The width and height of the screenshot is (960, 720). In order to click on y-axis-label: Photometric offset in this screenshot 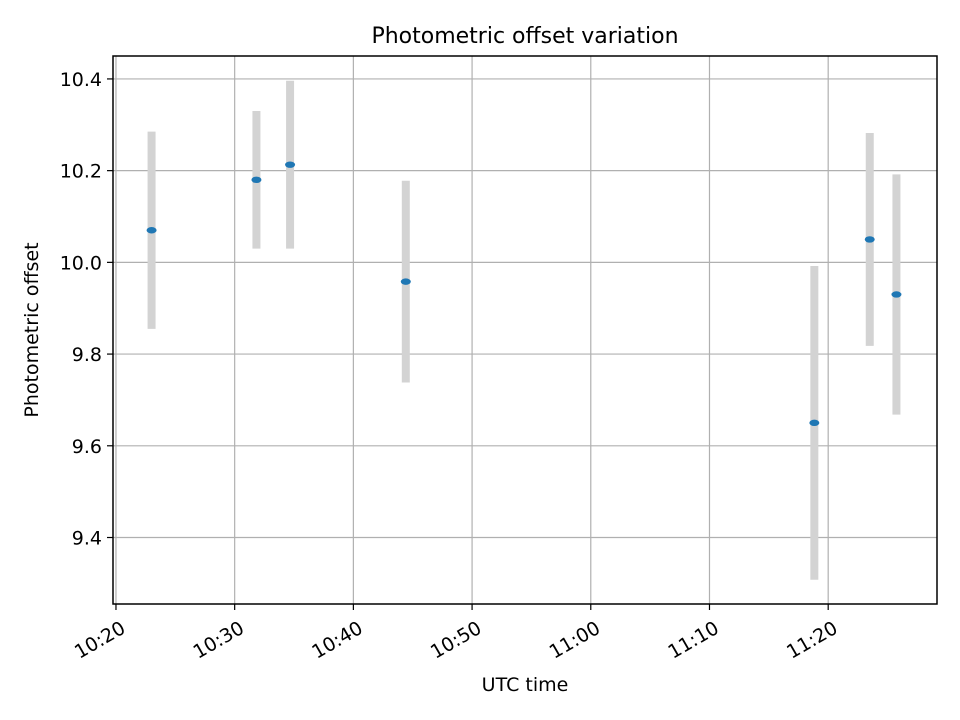, I will do `click(32, 329)`.